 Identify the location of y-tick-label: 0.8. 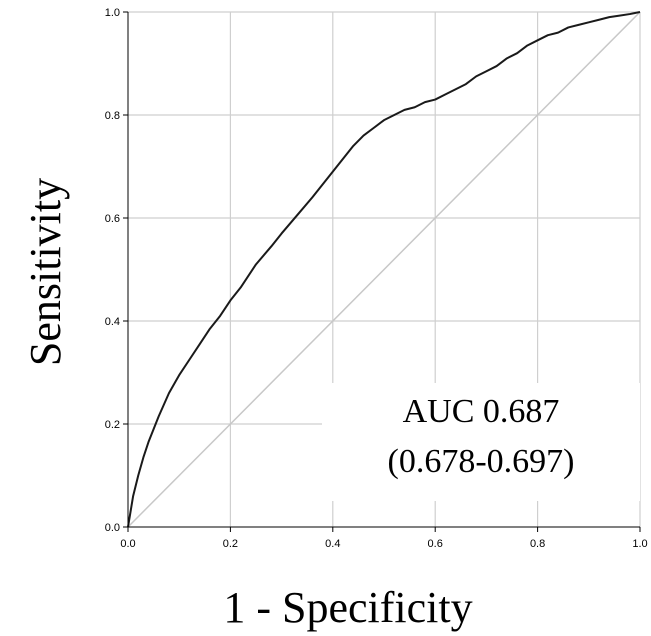
(112, 116).